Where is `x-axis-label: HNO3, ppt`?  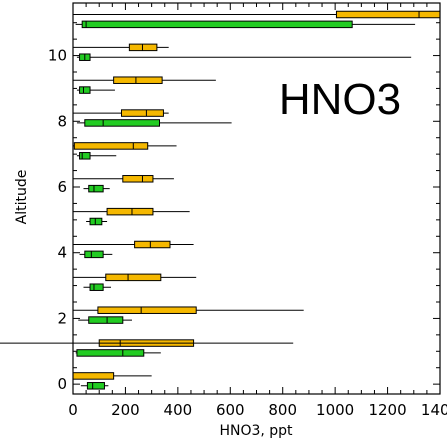
x-axis-label: HNO3, ppt is located at coordinates (256, 431).